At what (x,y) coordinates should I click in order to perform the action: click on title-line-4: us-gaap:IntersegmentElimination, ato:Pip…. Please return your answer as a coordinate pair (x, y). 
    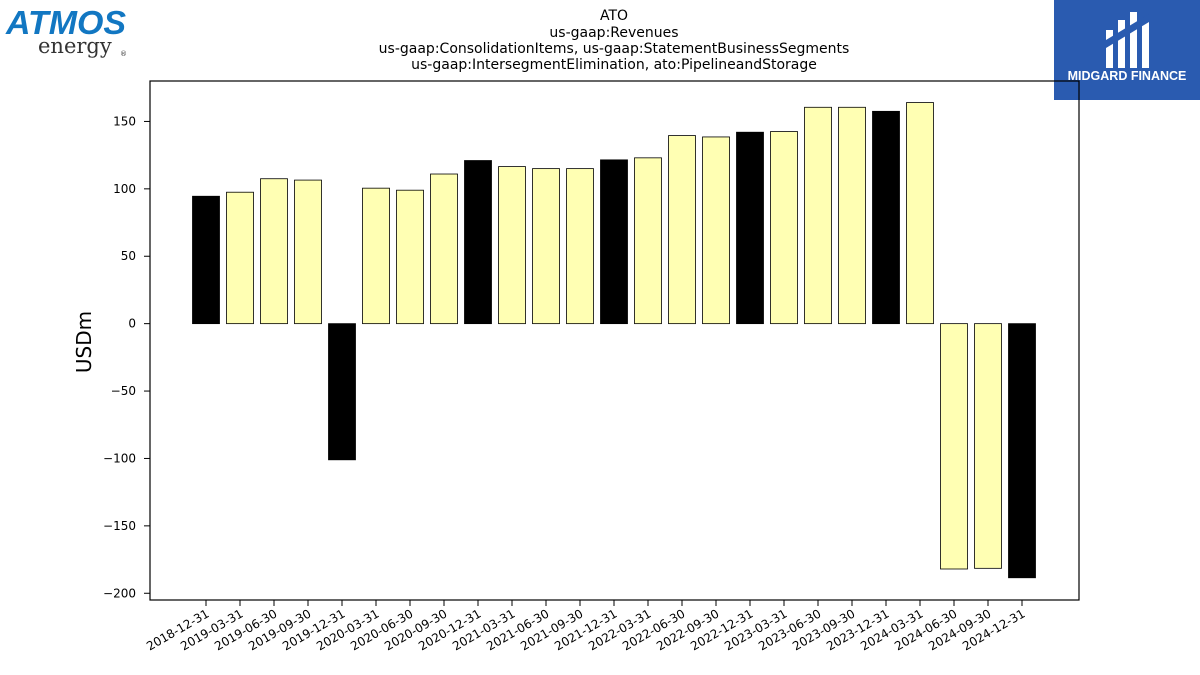
    Looking at the image, I should click on (614, 65).